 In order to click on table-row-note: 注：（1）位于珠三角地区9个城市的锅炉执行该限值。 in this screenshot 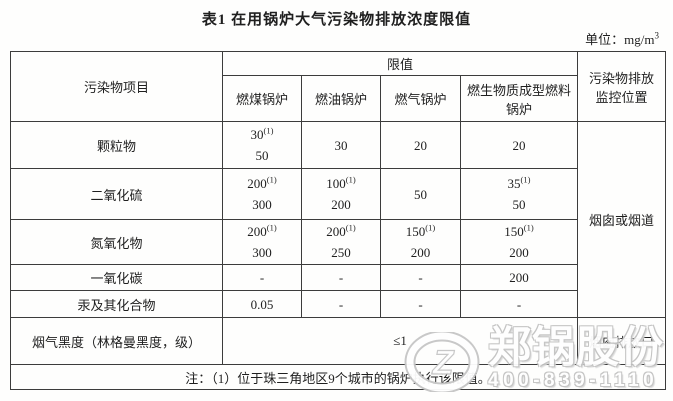, I will do `click(338, 377)`.